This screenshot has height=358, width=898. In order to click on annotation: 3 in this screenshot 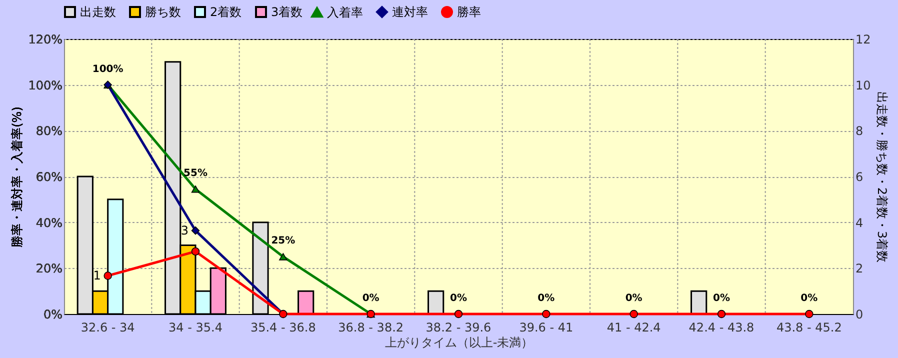, I will do `click(184, 231)`.